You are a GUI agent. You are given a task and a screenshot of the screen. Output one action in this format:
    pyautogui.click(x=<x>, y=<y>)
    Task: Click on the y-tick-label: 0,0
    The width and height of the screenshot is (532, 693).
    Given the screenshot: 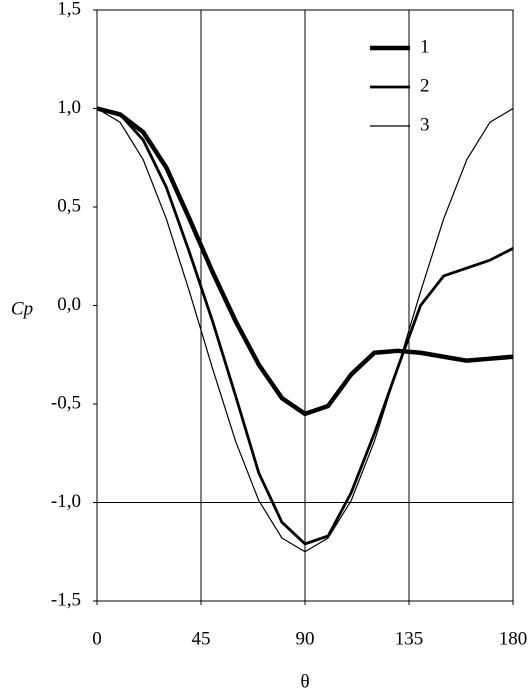 What is the action you would take?
    pyautogui.click(x=69, y=304)
    